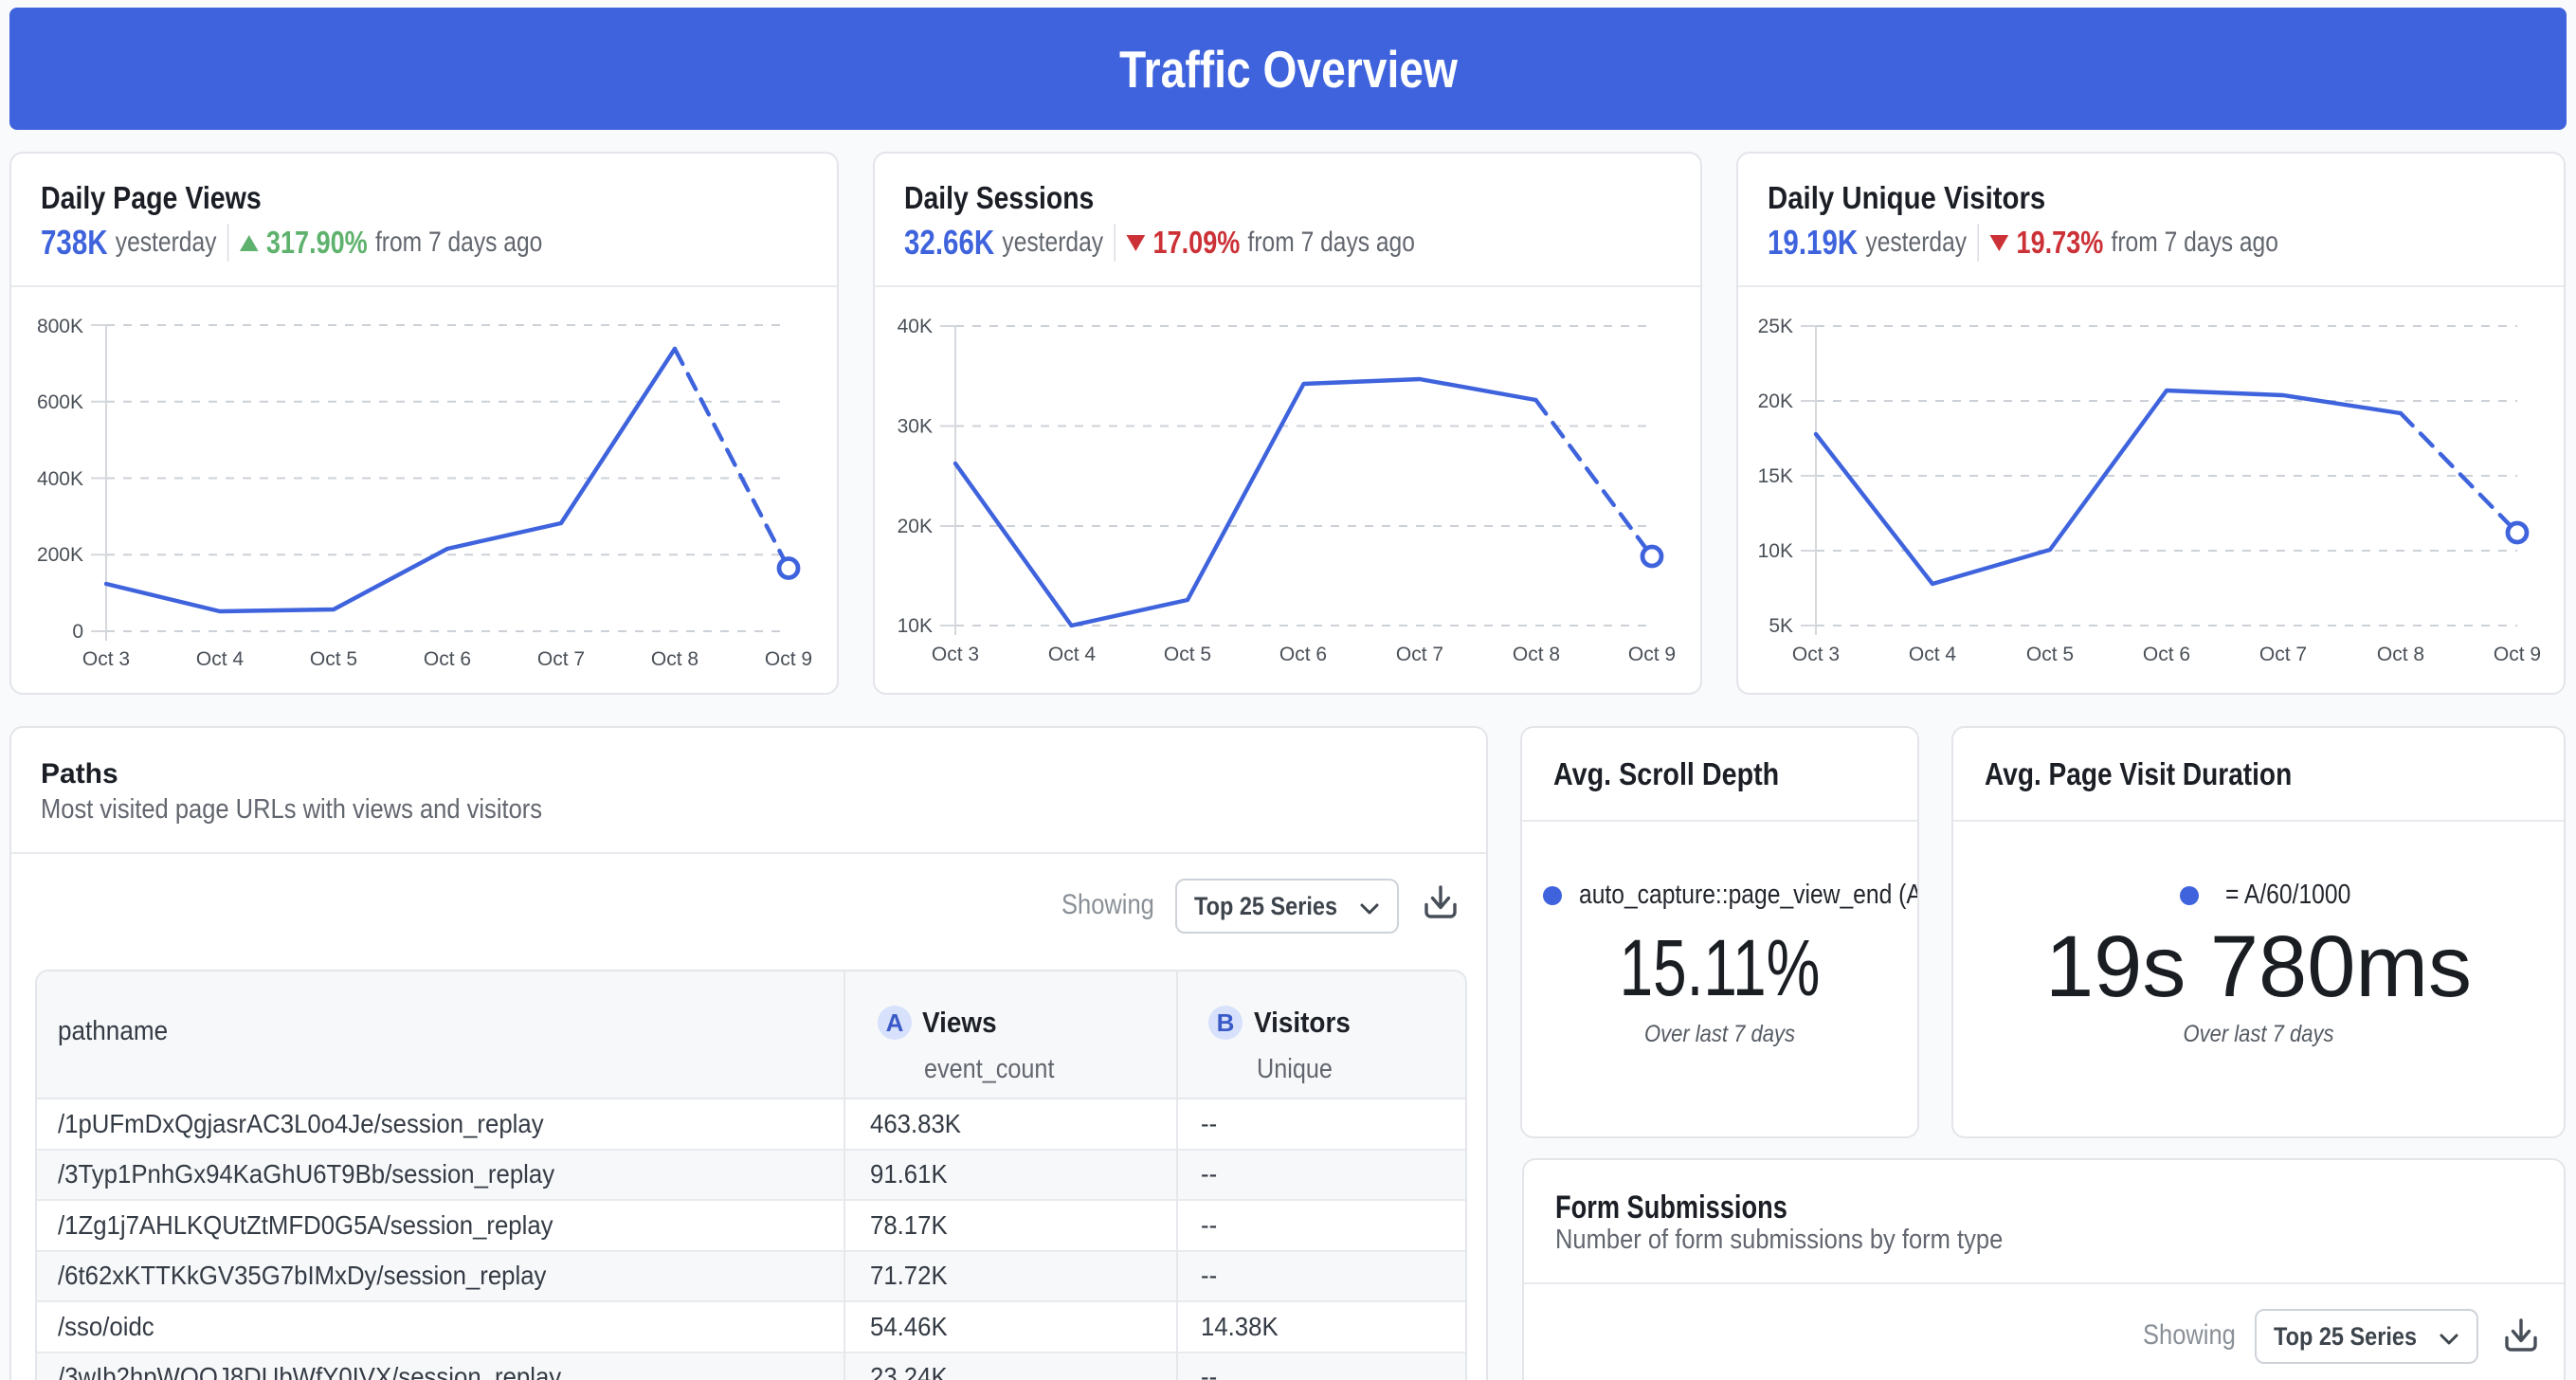 This screenshot has height=1380, width=2576. I want to click on svg-text: 0, so click(77, 632).